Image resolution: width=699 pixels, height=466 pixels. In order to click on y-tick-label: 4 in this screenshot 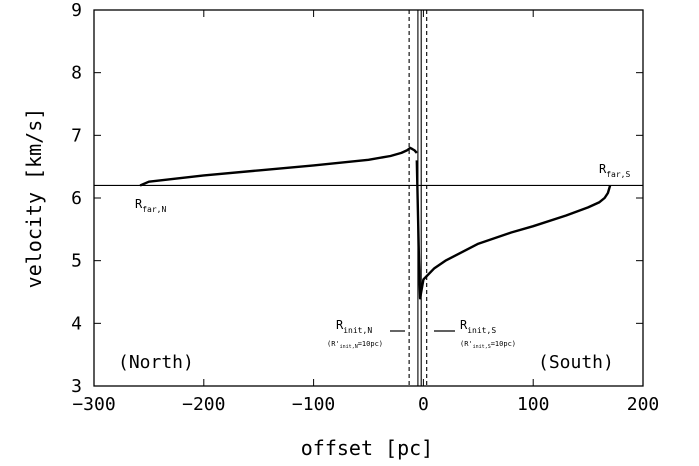, I will do `click(76, 323)`.